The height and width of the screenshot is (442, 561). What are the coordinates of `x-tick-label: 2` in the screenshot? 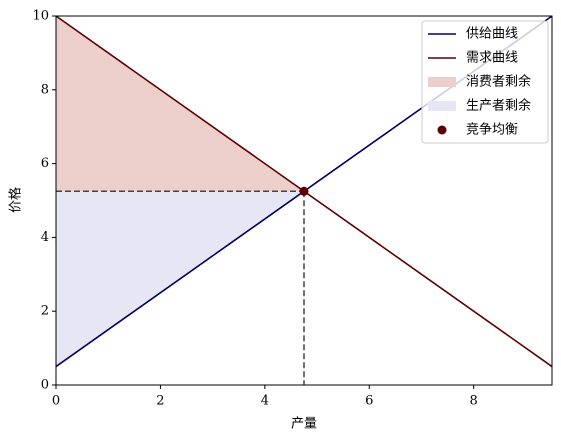 It's located at (160, 401).